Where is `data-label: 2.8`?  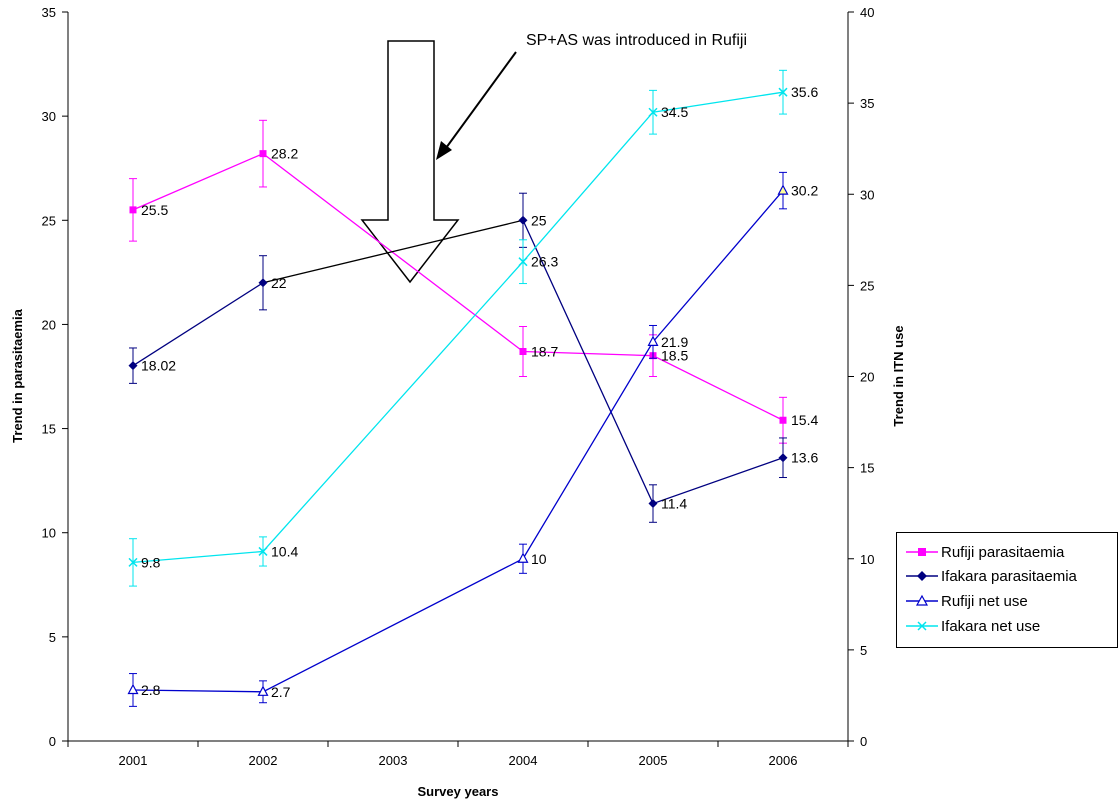
data-label: 2.8 is located at coordinates (151, 690).